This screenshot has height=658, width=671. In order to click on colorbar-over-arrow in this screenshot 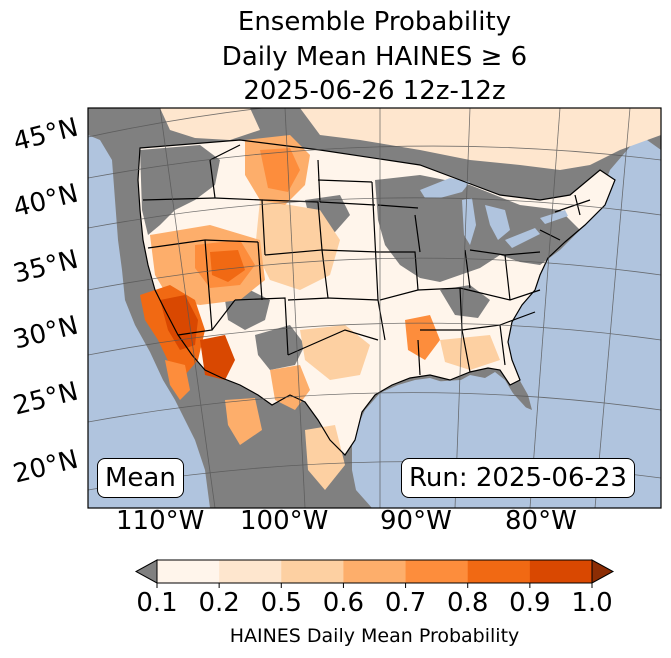, I will do `click(603, 571)`.